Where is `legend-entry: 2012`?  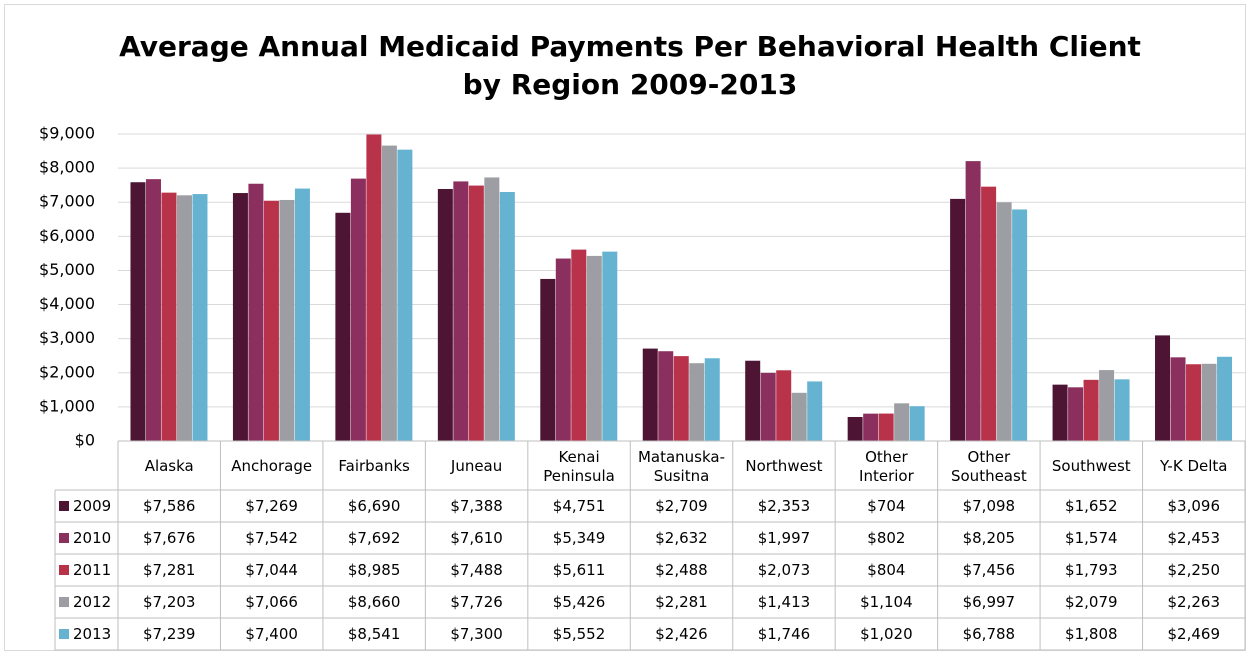
legend-entry: 2012 is located at coordinates (86, 602).